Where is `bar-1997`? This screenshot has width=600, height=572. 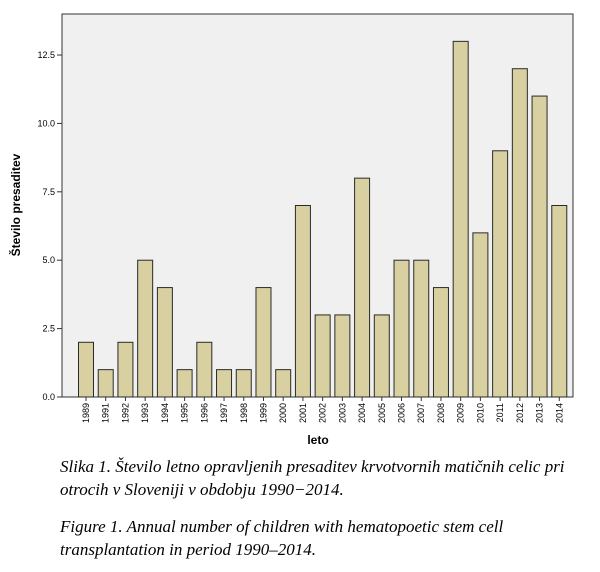
bar-1997 is located at coordinates (224, 383).